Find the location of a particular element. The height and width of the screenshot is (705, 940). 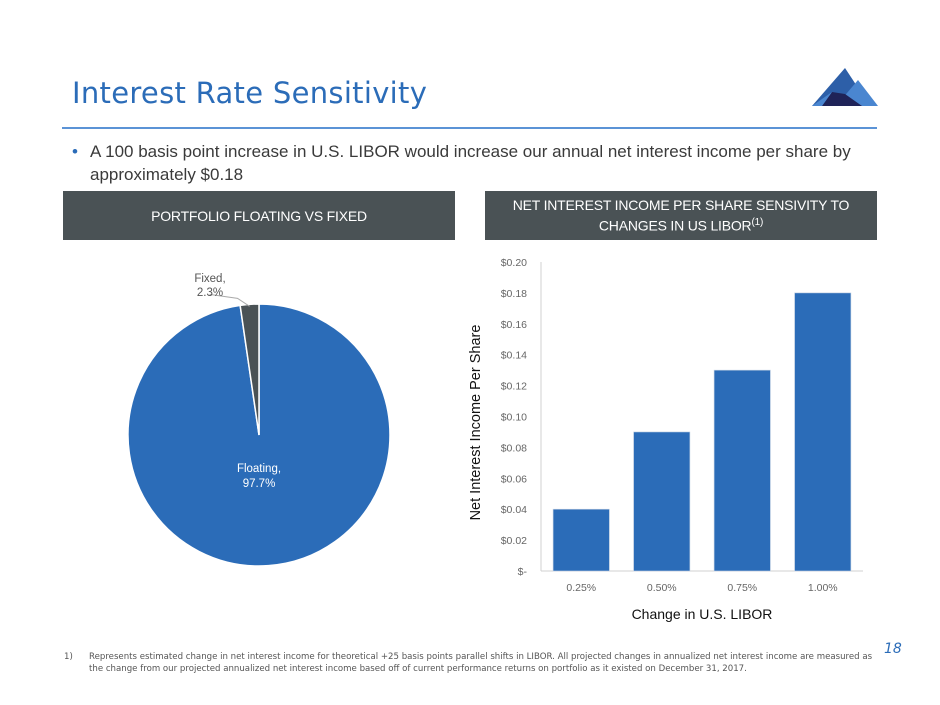

pie-panel-header-text: PORTFOLIO FLOATING VS FIXED is located at coordinates (259, 215).